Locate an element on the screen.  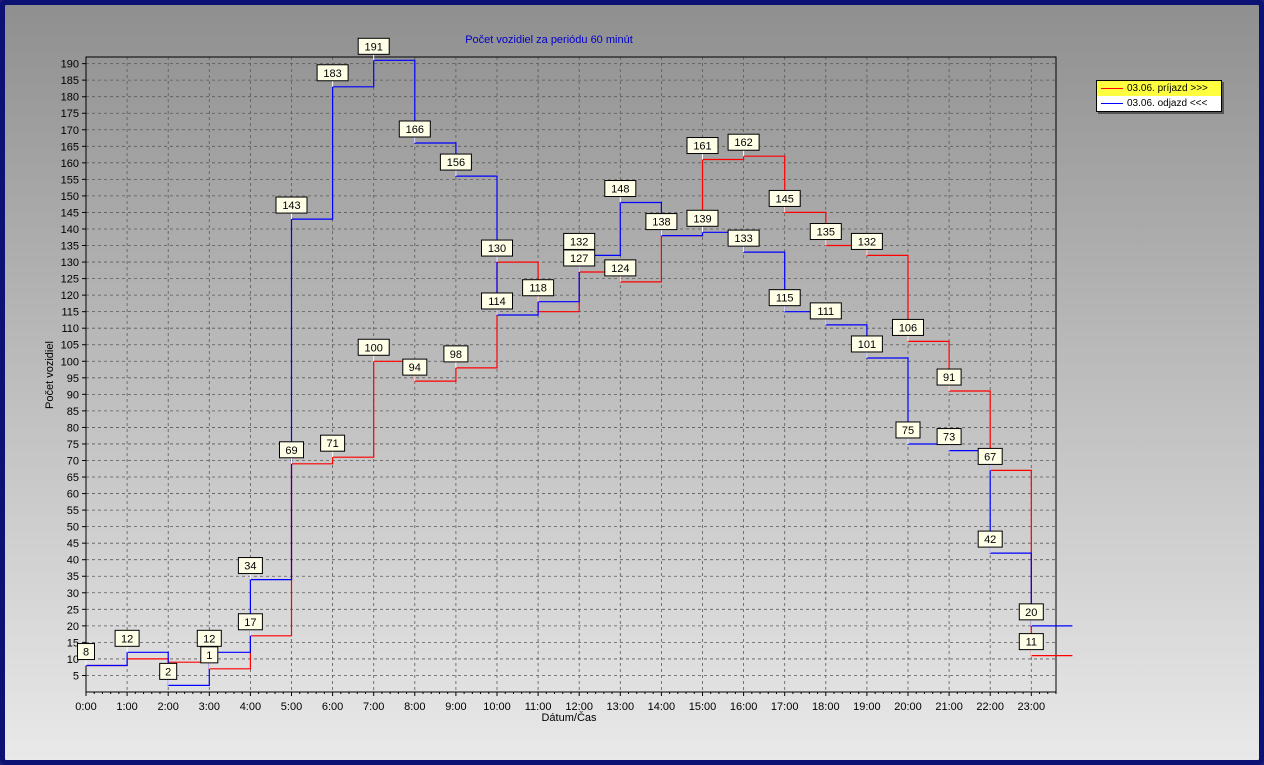
data-label-text: 161 is located at coordinates (702, 147).